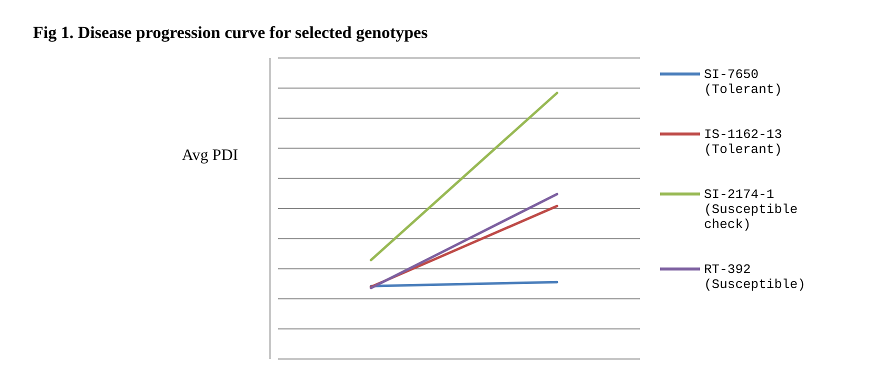 Image resolution: width=879 pixels, height=366 pixels. I want to click on chart-title: Fig 1. Disease progression curve for selected genotypes, so click(230, 32).